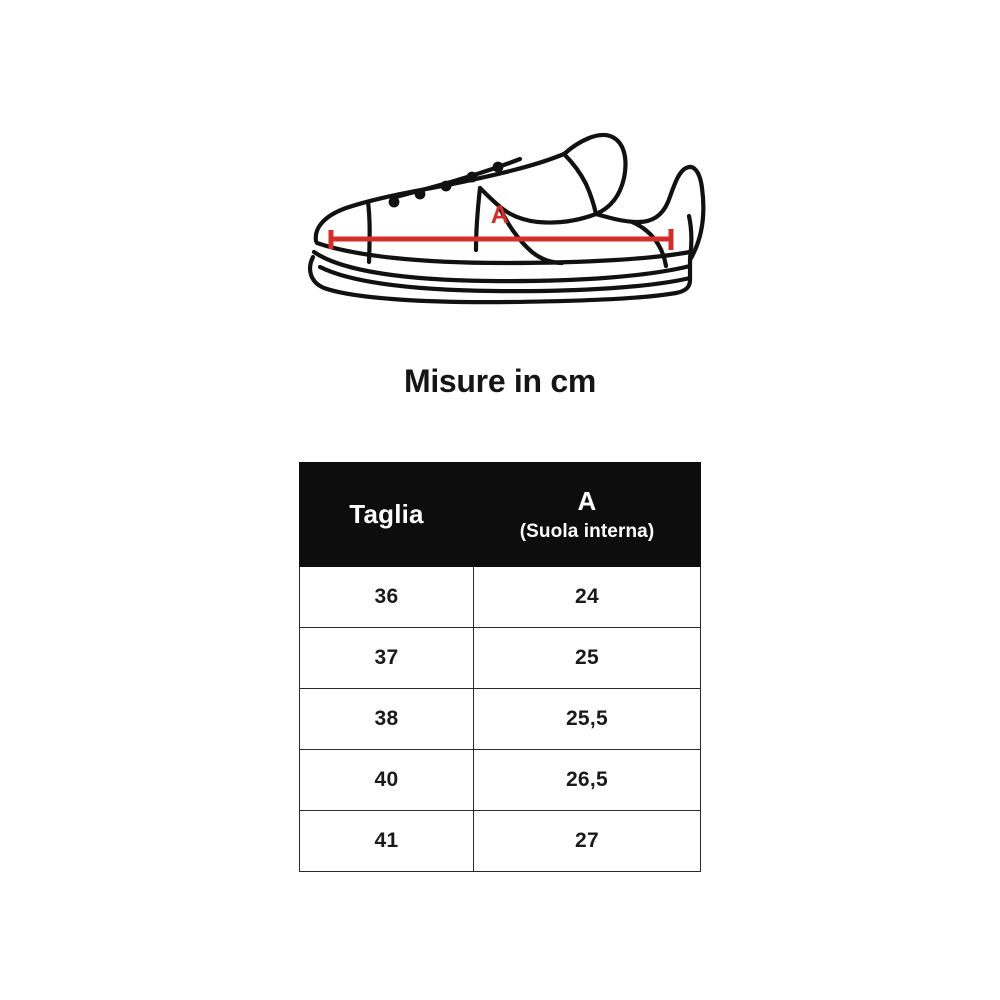 The image size is (1000, 1000). I want to click on column-header-size: Taglia, so click(386, 514).